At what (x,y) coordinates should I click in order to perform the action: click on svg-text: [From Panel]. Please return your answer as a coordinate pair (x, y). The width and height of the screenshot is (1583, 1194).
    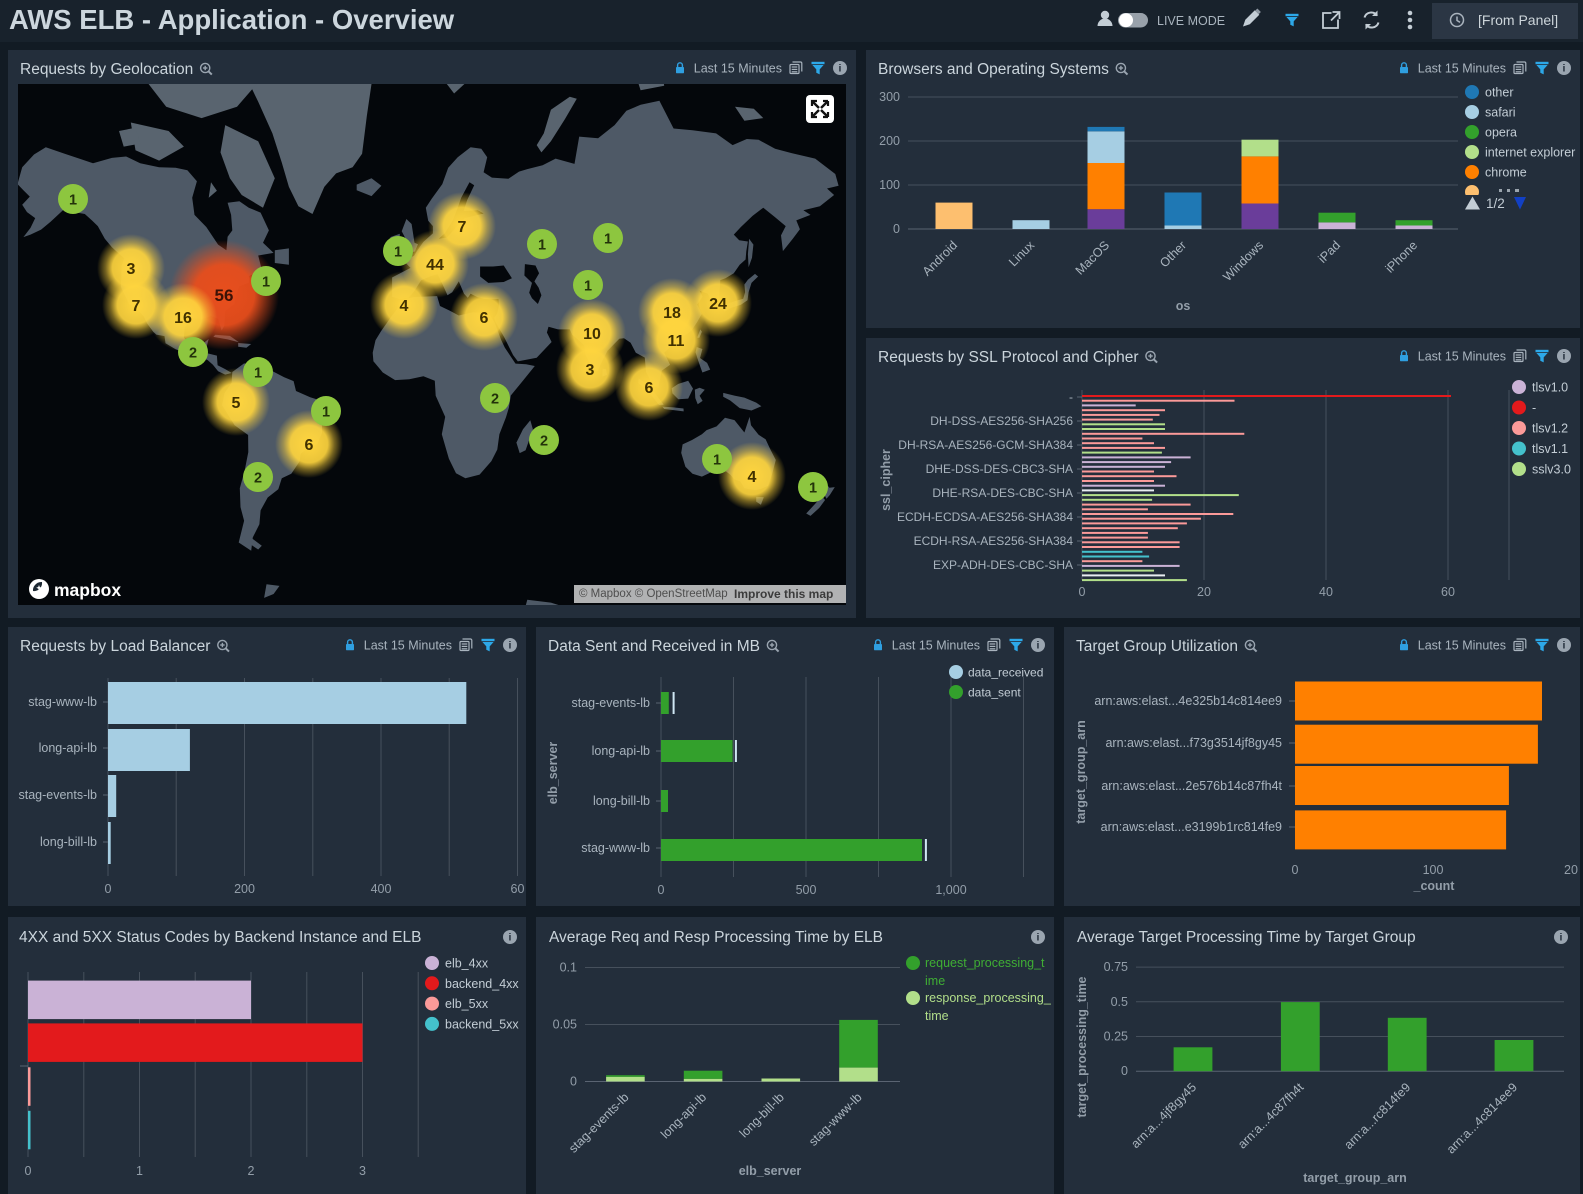
    Looking at the image, I should click on (1518, 20).